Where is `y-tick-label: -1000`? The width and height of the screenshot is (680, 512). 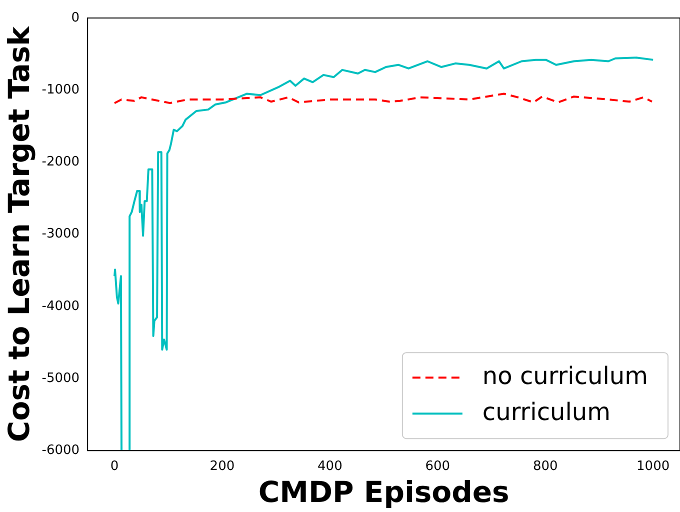 y-tick-label: -1000 is located at coordinates (61, 90).